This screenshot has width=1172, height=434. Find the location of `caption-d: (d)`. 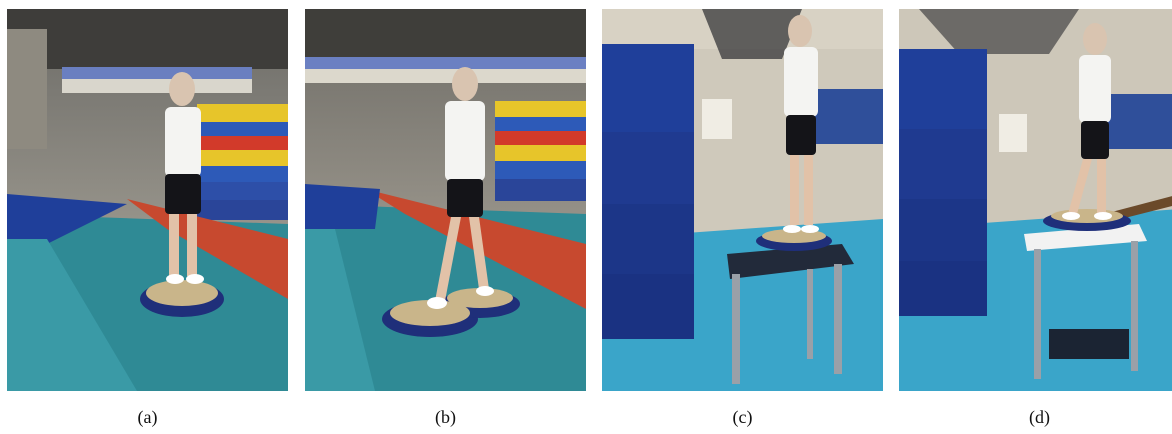

caption-d: (d) is located at coordinates (1039, 417).